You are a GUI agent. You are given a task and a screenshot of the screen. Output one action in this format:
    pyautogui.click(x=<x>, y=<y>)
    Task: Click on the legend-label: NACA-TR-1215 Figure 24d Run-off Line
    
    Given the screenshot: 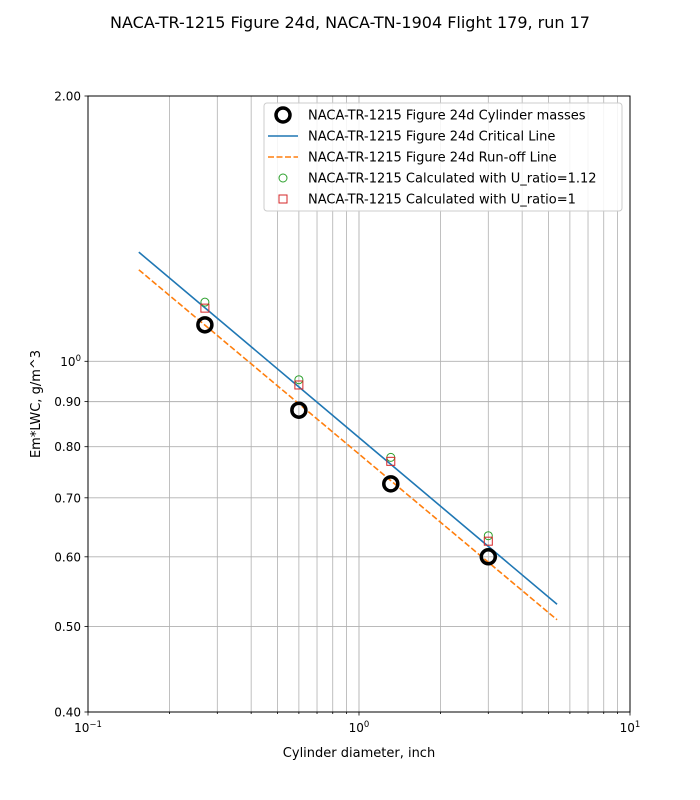 What is the action you would take?
    pyautogui.click(x=432, y=158)
    